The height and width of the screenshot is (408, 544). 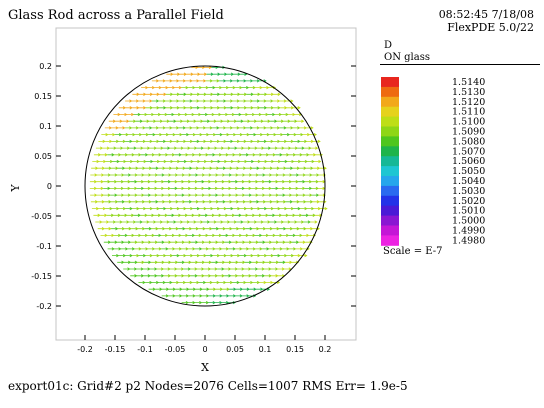 I want to click on legend-value: 1.5060, so click(x=468, y=161).